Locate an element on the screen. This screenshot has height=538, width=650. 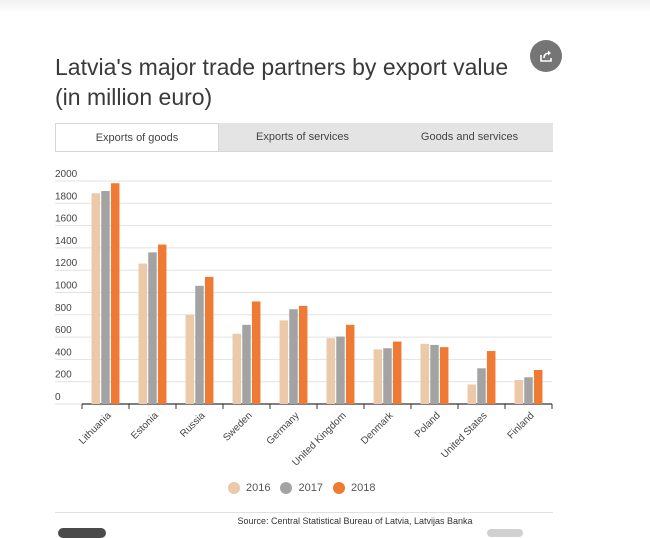
y-tick-label: 800 is located at coordinates (63, 308).